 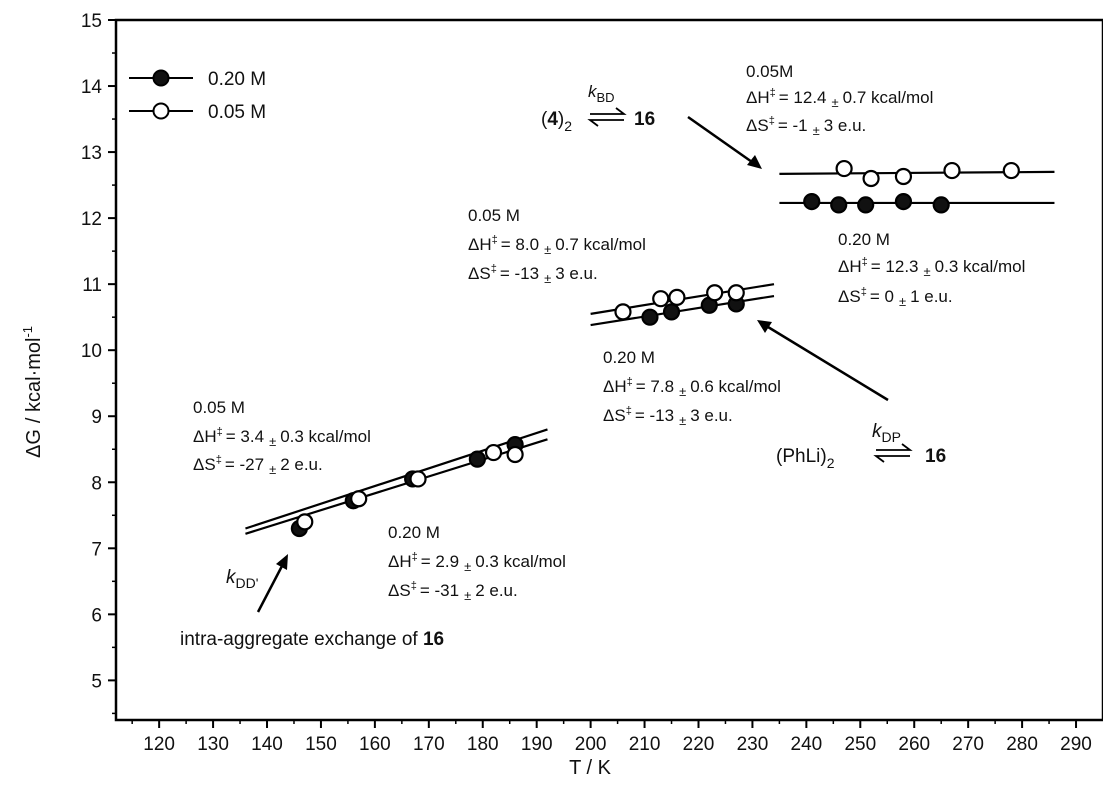 What do you see at coordinates (32, 392) in the screenshot?
I see `y-axis-title: ΔG/ kcal·mol-1` at bounding box center [32, 392].